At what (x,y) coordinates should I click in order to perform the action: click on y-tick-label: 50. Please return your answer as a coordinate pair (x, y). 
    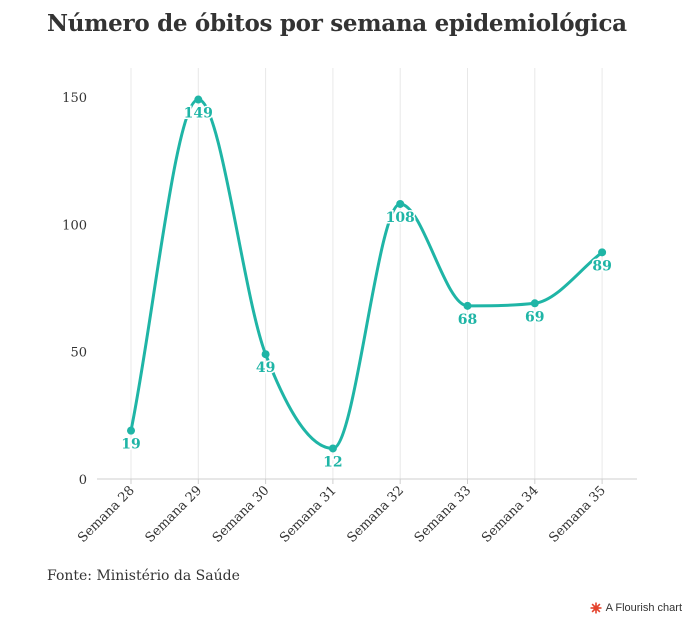
    Looking at the image, I should click on (78, 353).